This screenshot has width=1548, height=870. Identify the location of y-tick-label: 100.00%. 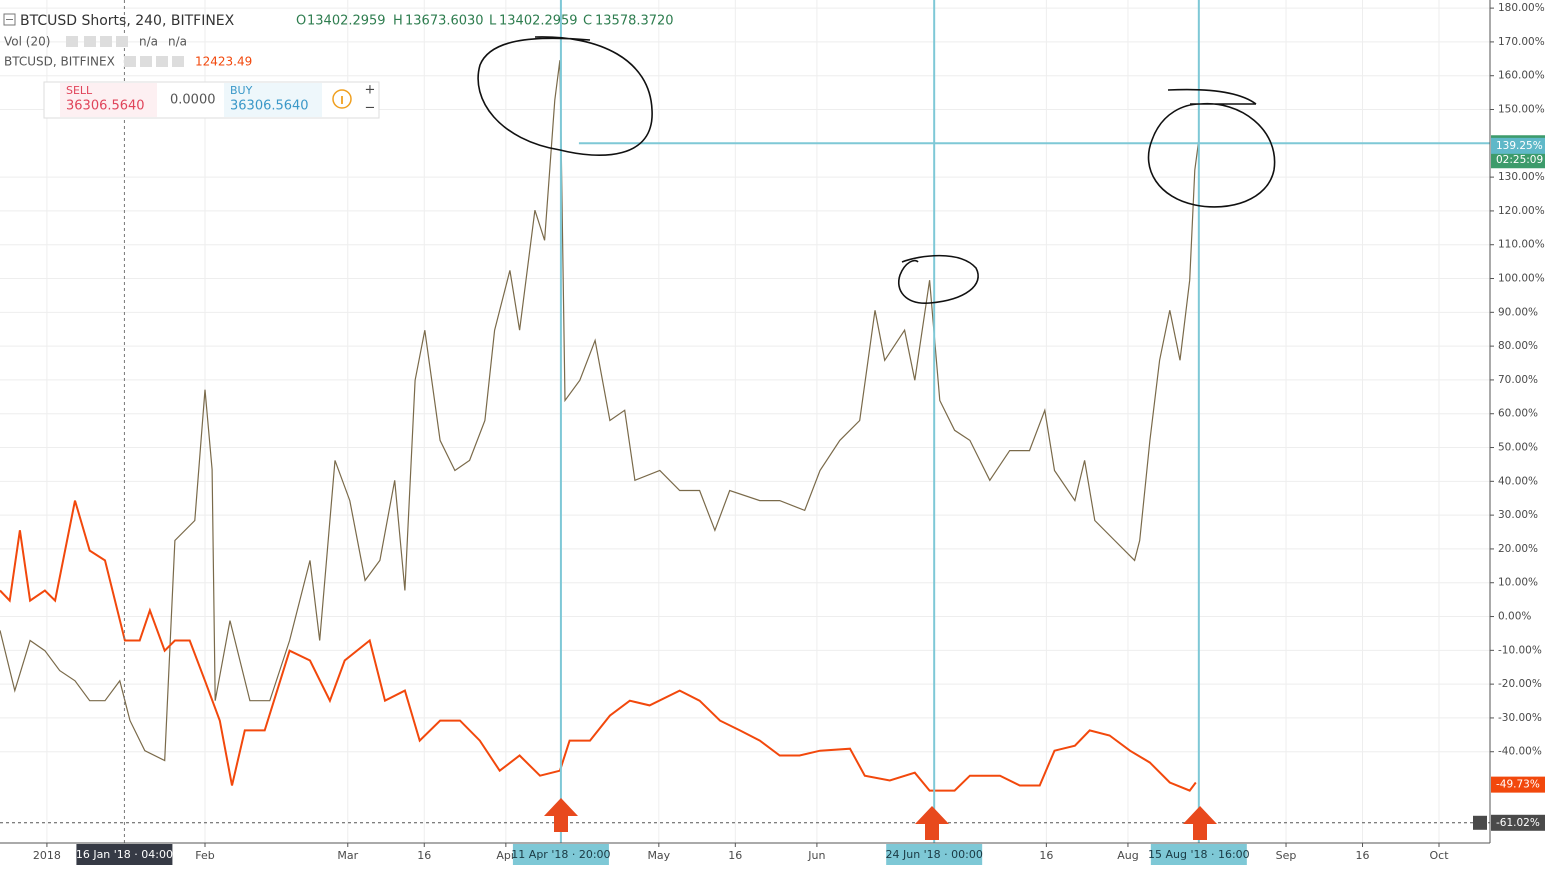
(1521, 279).